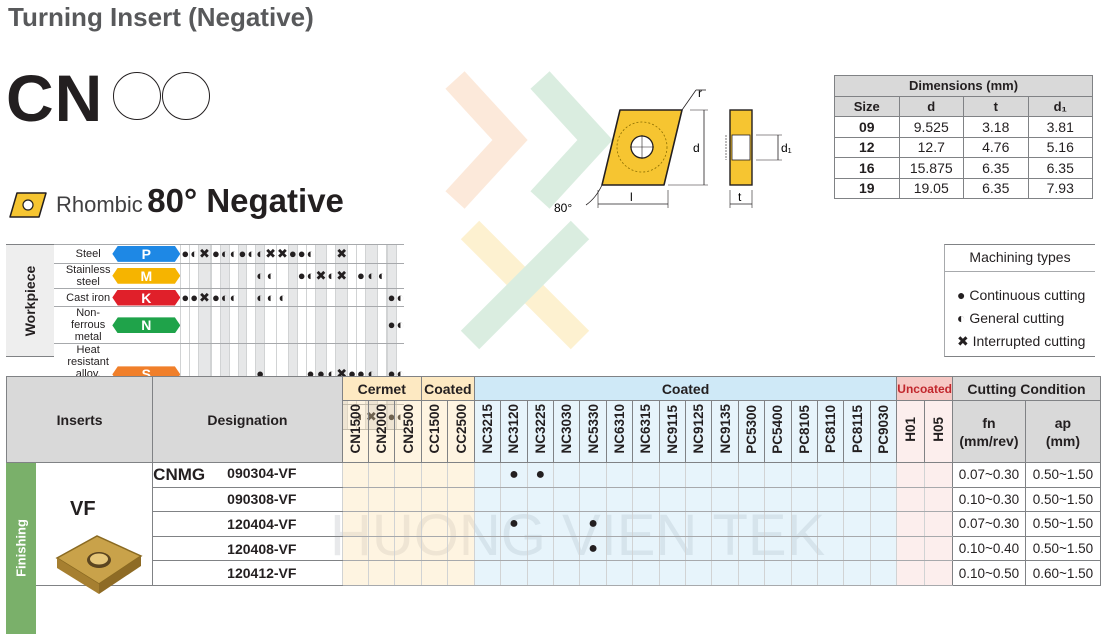 The image size is (1101, 634). What do you see at coordinates (434, 431) in the screenshot?
I see `grade-cc1500: CC1500` at bounding box center [434, 431].